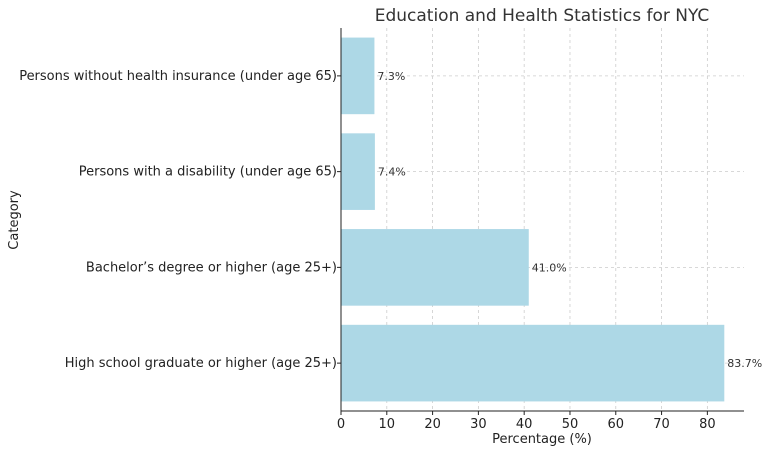 The height and width of the screenshot is (453, 768). What do you see at coordinates (208, 172) in the screenshot?
I see `category-tick-label: Persons with a disability (under age 65)` at bounding box center [208, 172].